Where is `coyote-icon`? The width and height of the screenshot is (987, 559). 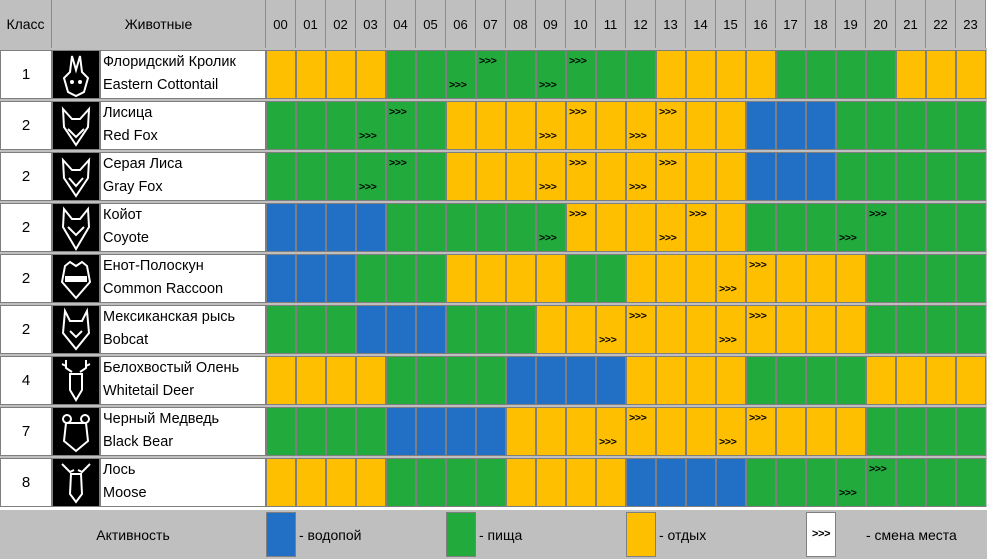
coyote-icon is located at coordinates (76, 227).